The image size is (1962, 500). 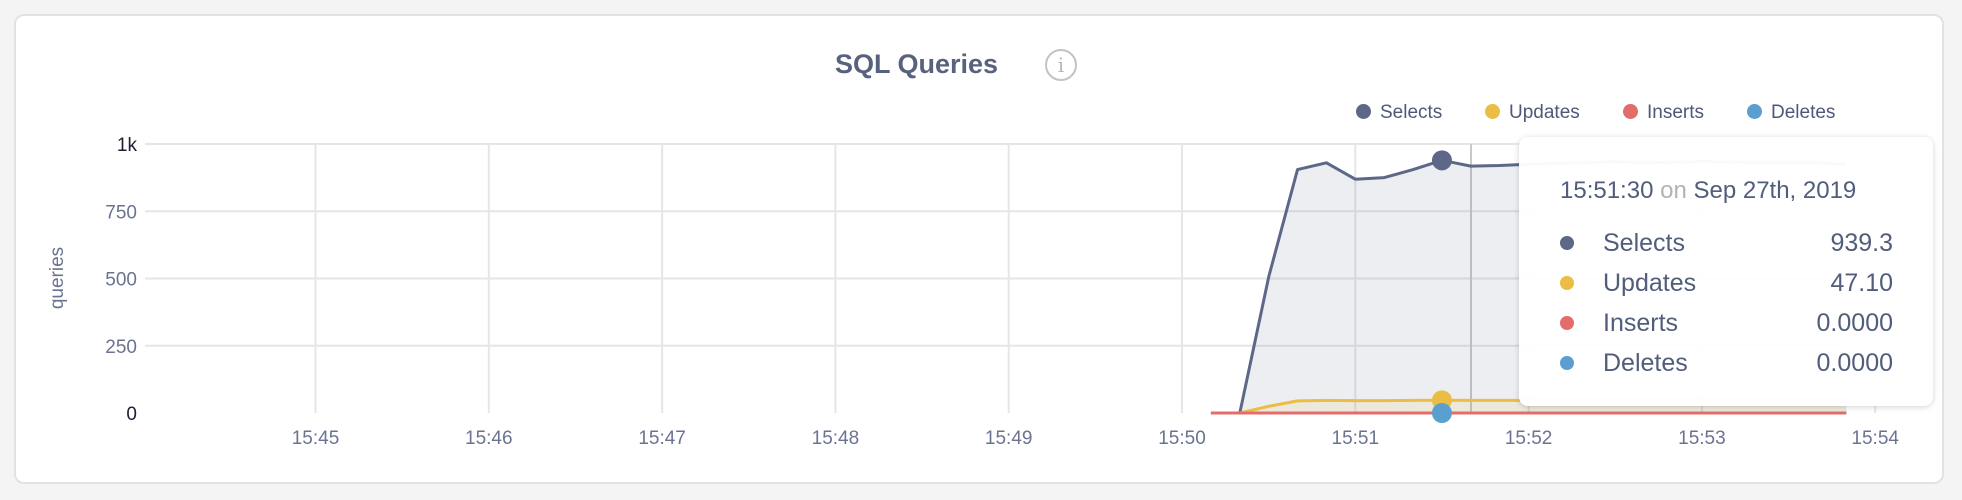 I want to click on hover-marker-deletes, so click(x=1441, y=413).